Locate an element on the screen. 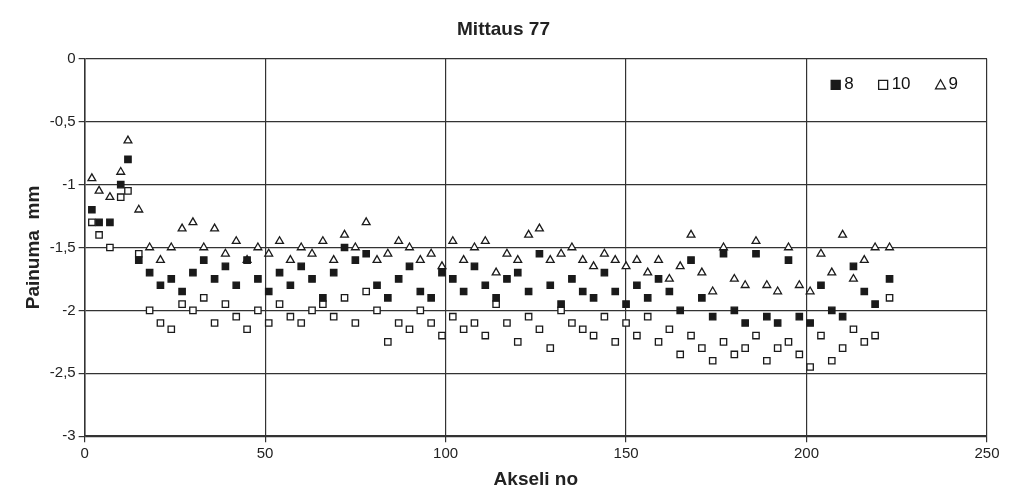 This screenshot has width=1009, height=497. chart-title: Mittaus 77 is located at coordinates (503, 28).